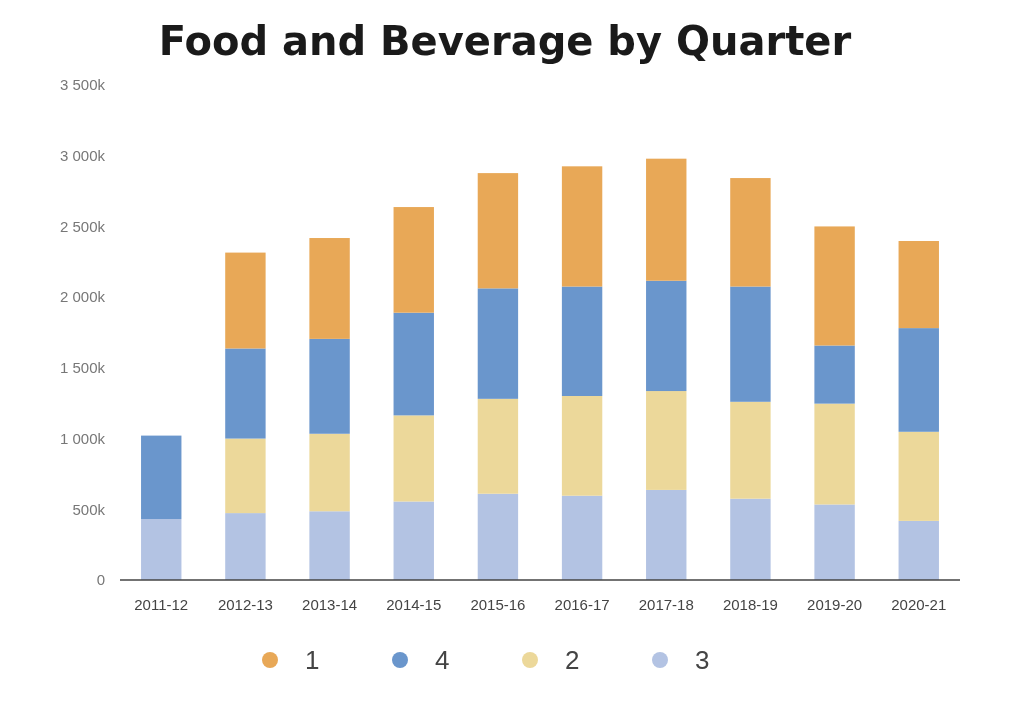  I want to click on x-tick-label: 2020-21, so click(919, 604).